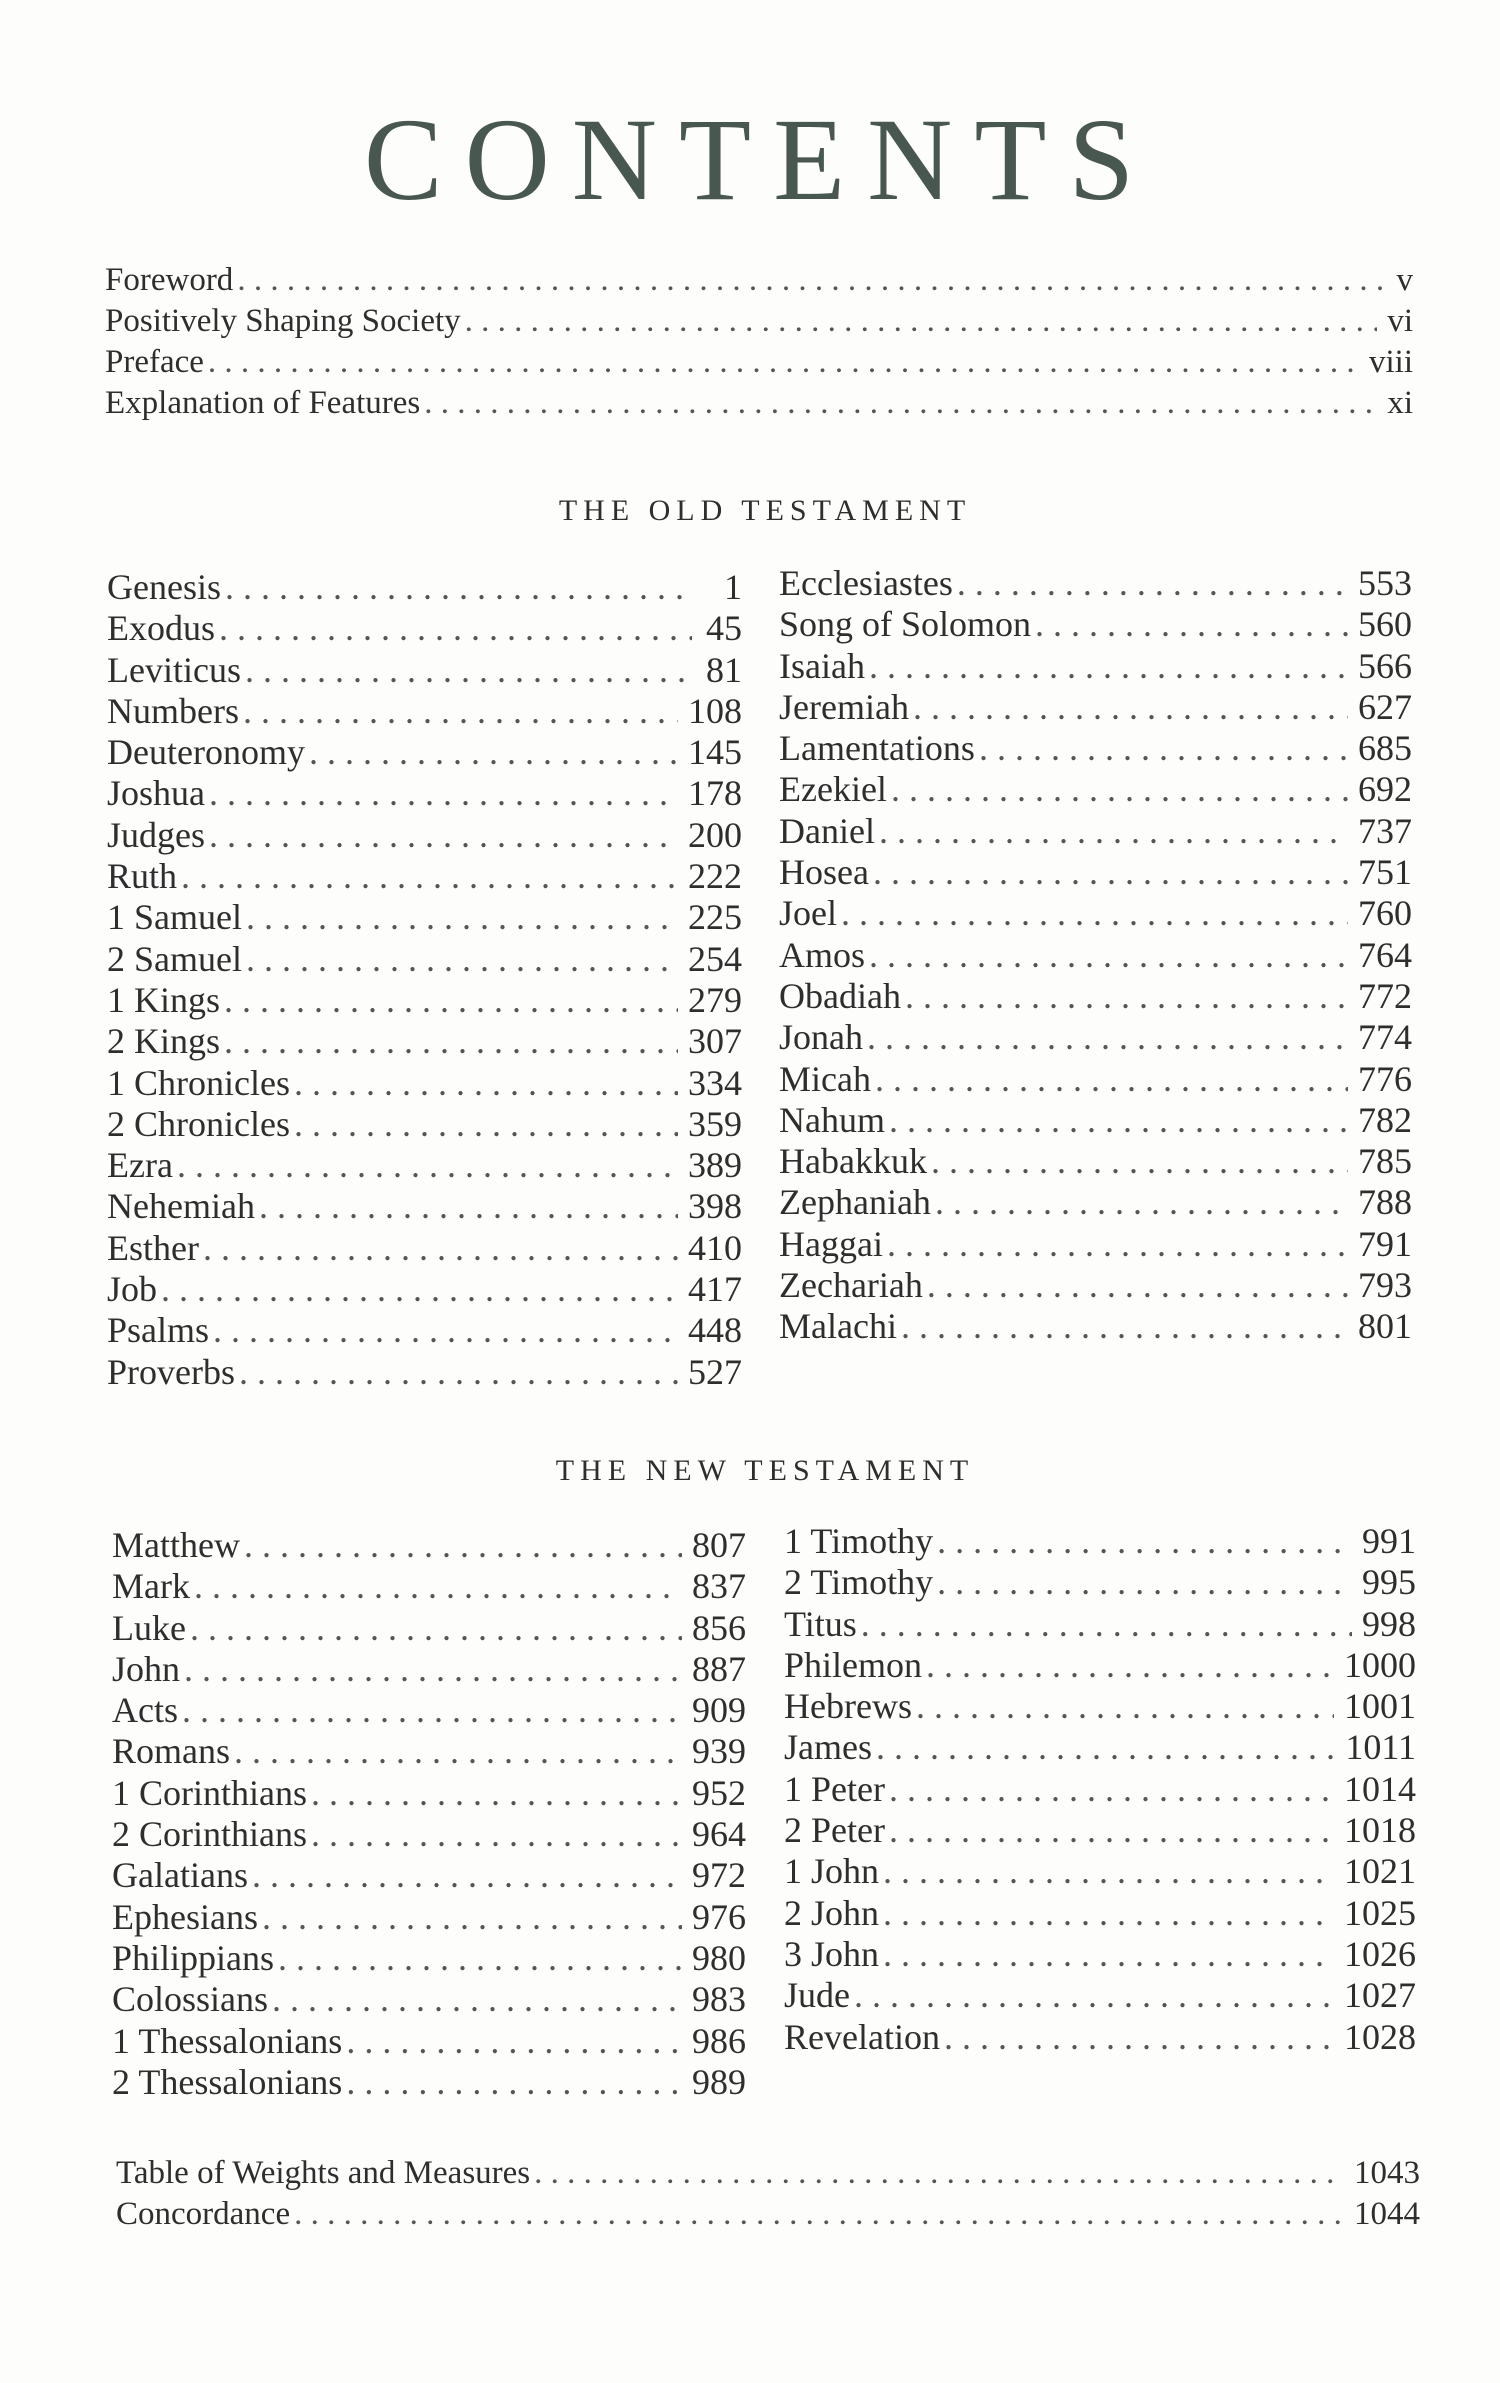  What do you see at coordinates (180, 1875) in the screenshot?
I see `entry-title: Galatians` at bounding box center [180, 1875].